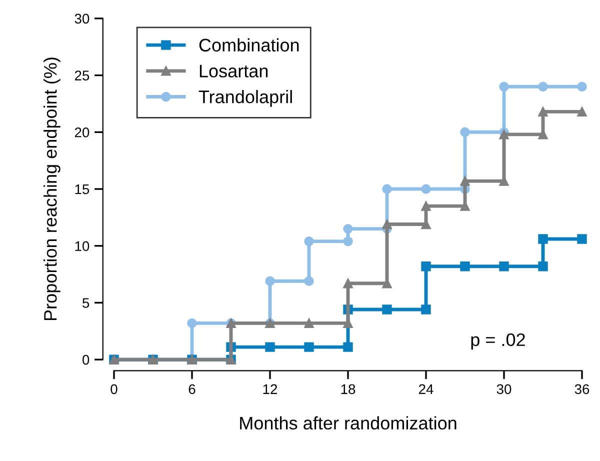  I want to click on y-tick-label: 5, so click(86, 303).